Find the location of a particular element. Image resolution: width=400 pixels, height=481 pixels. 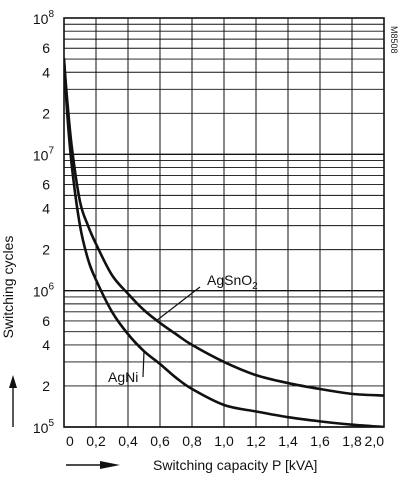

x-tick-label: 2,0 is located at coordinates (375, 441).